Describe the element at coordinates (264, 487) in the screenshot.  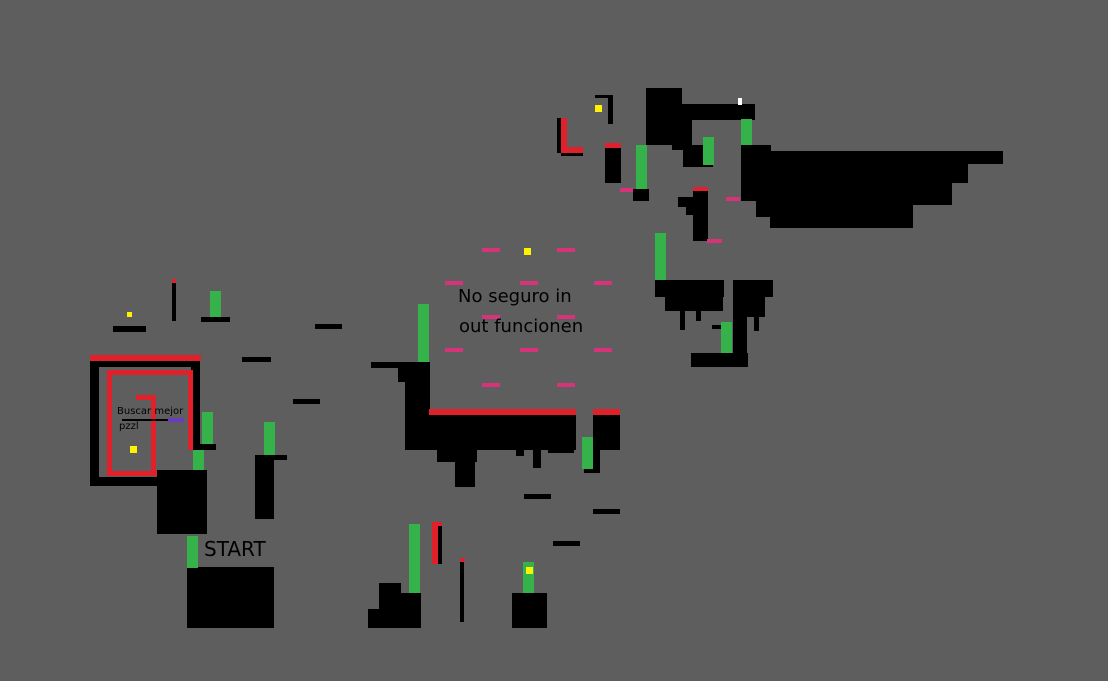
I see `pillar-block` at that location.